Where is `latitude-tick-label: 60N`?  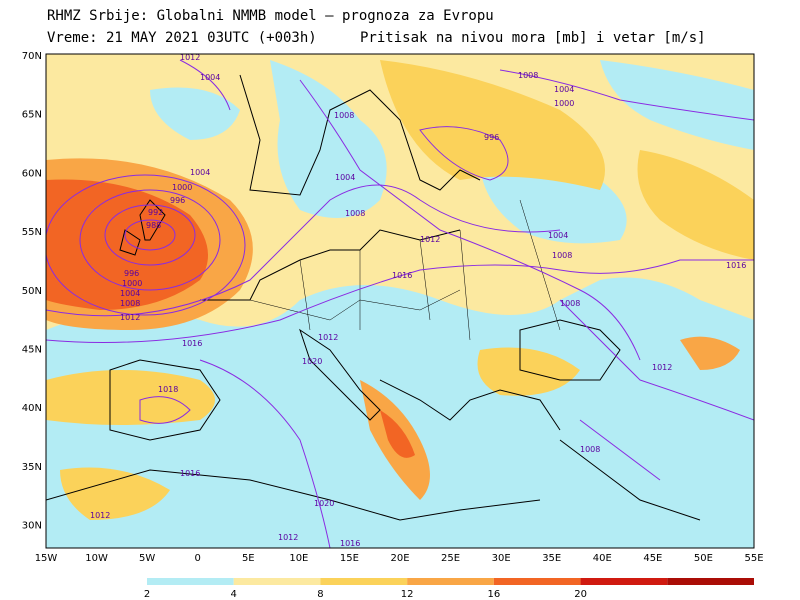 latitude-tick-label: 60N is located at coordinates (32, 173).